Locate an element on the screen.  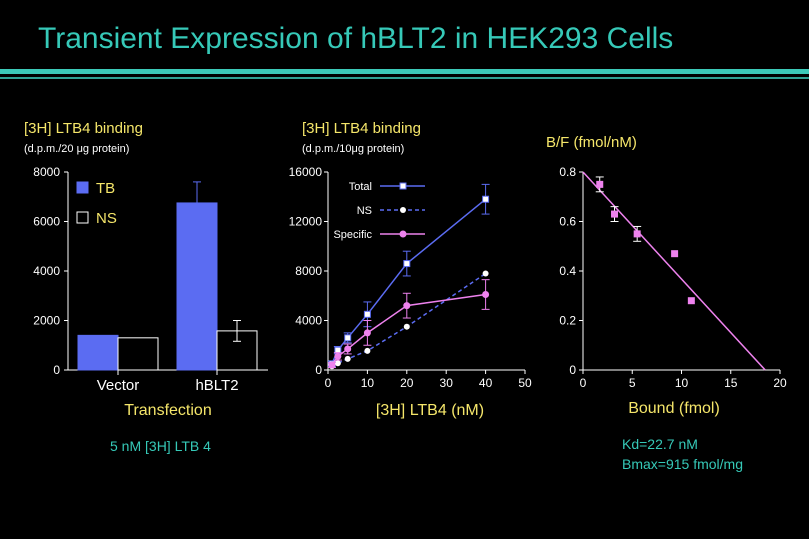
chart2-legend-label: Specific is located at coordinates (352, 235).